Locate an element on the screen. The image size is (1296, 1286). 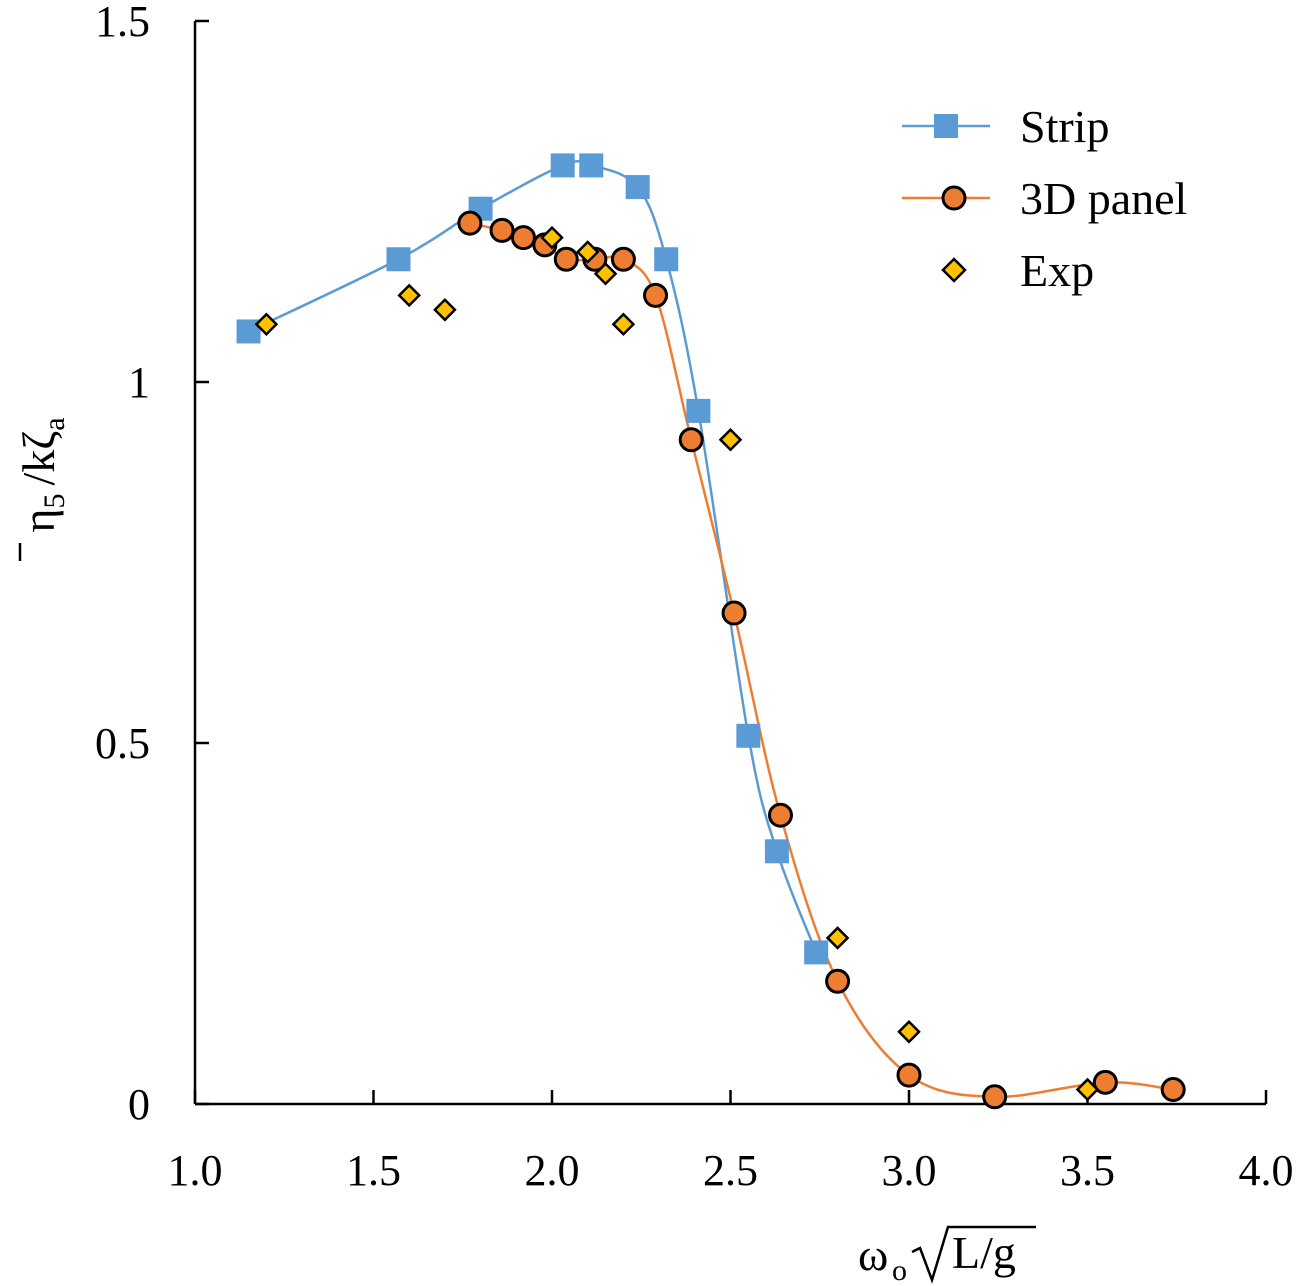
y-tick-label: 1.5 is located at coordinates (122, 23).